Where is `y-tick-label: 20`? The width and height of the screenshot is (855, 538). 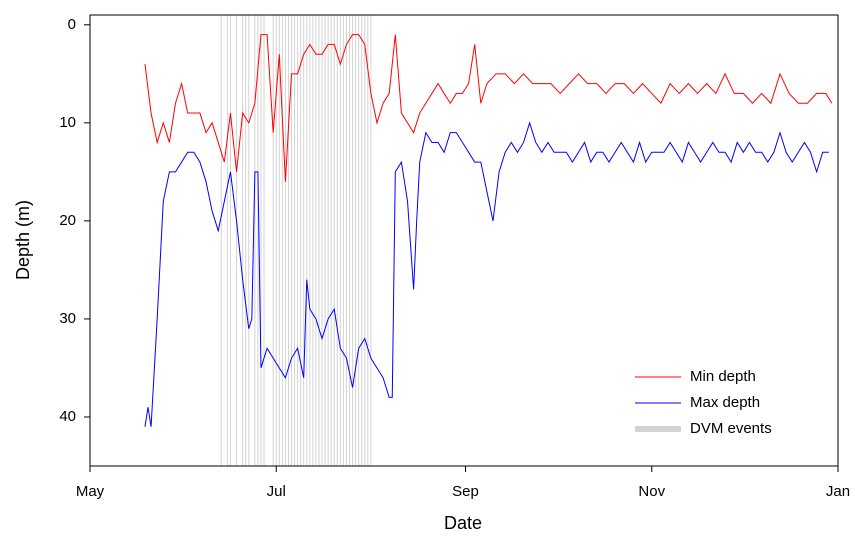
y-tick-label: 20 is located at coordinates (67, 220).